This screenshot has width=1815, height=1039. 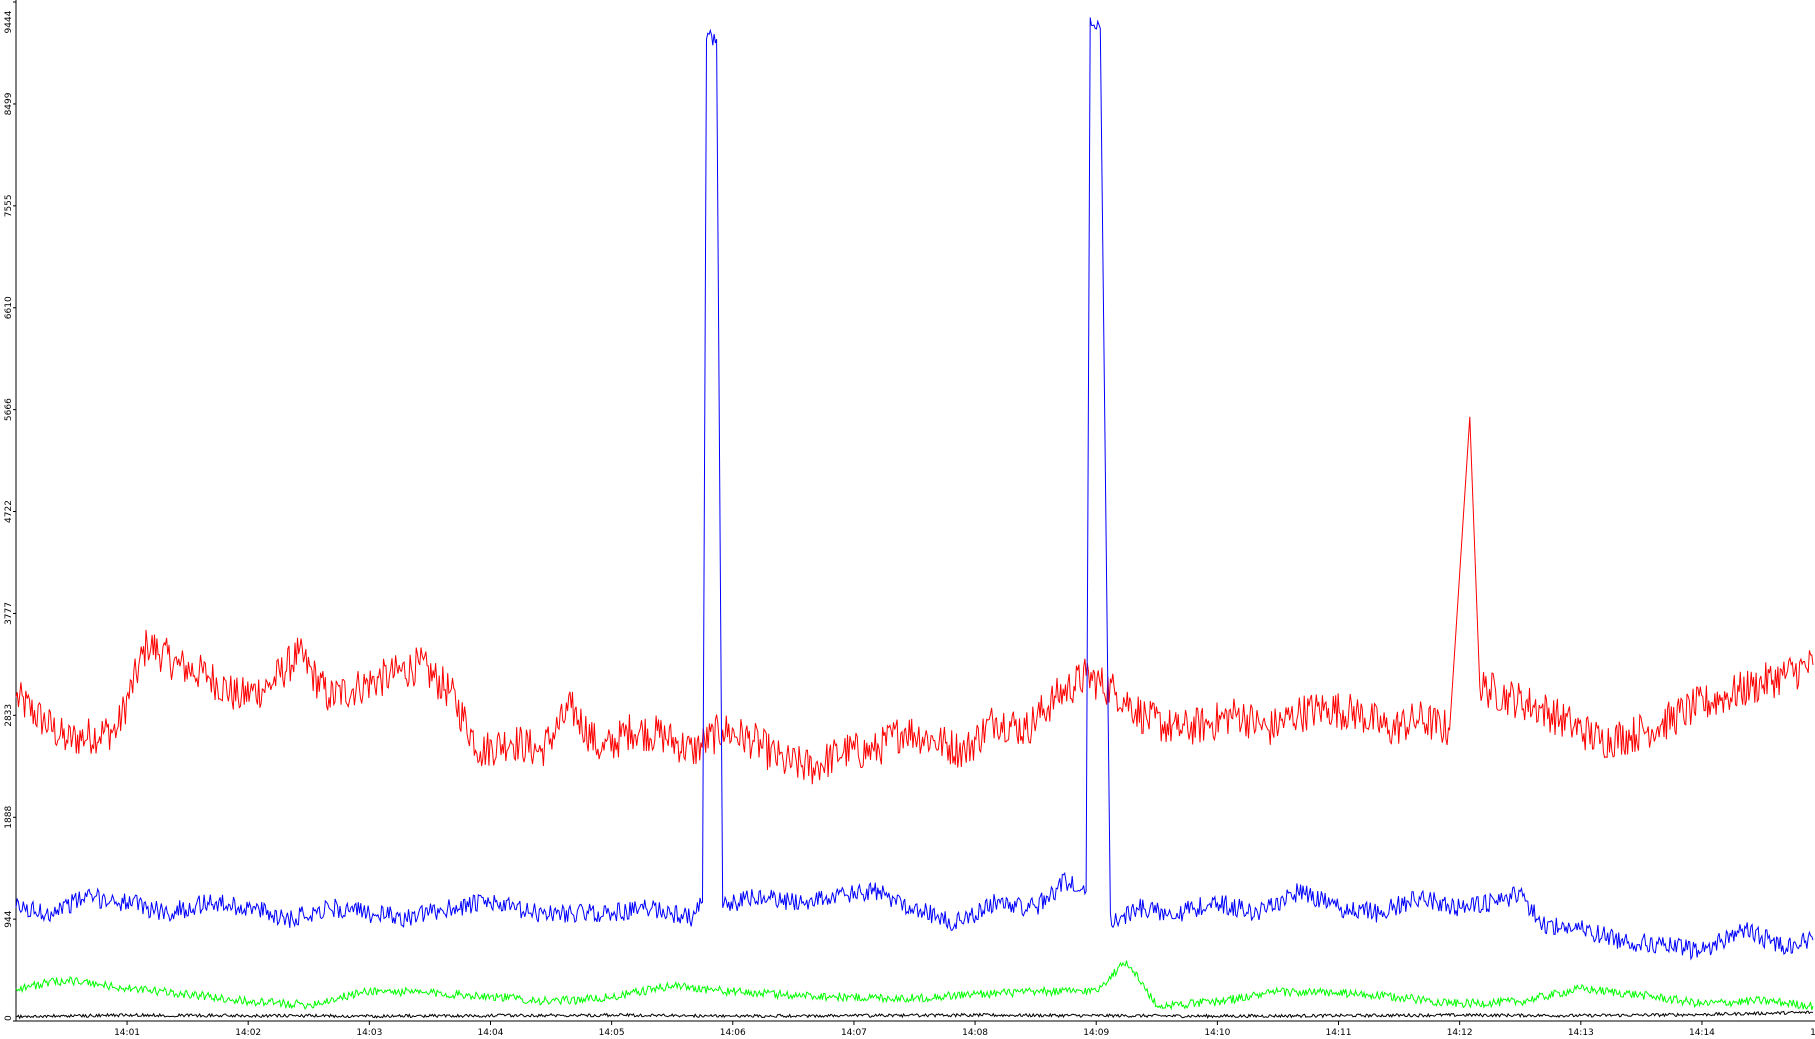 What do you see at coordinates (1581, 1033) in the screenshot?
I see `x-tick-label: 14:13` at bounding box center [1581, 1033].